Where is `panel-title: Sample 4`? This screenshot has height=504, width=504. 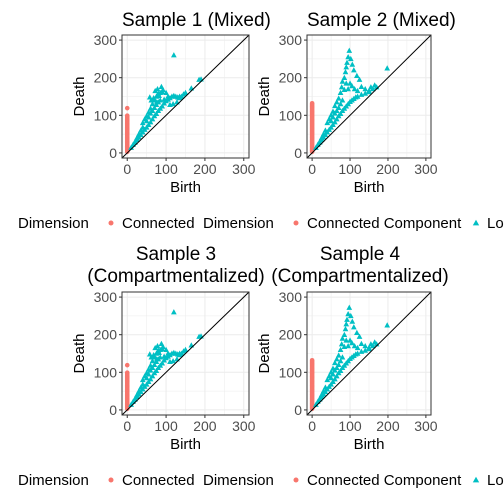 panel-title: Sample 4 is located at coordinates (360, 254).